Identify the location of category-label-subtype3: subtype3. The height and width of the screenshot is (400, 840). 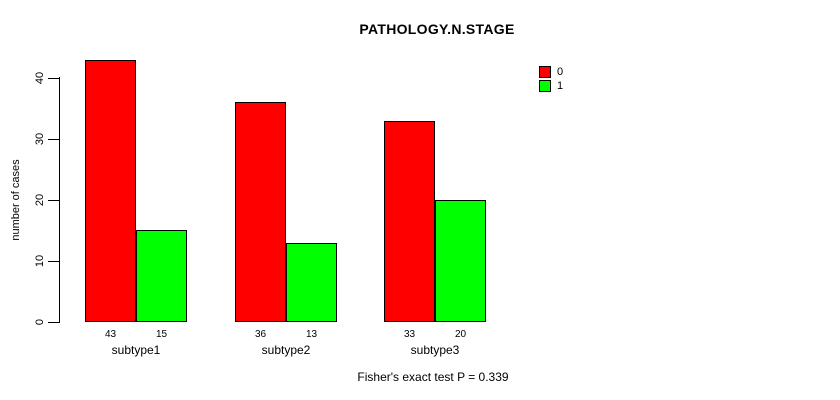
(435, 350).